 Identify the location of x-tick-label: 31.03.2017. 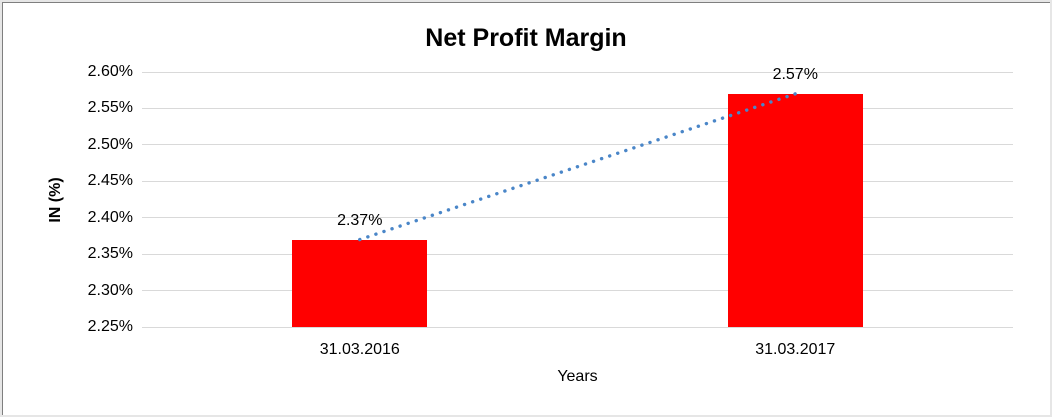
(795, 349).